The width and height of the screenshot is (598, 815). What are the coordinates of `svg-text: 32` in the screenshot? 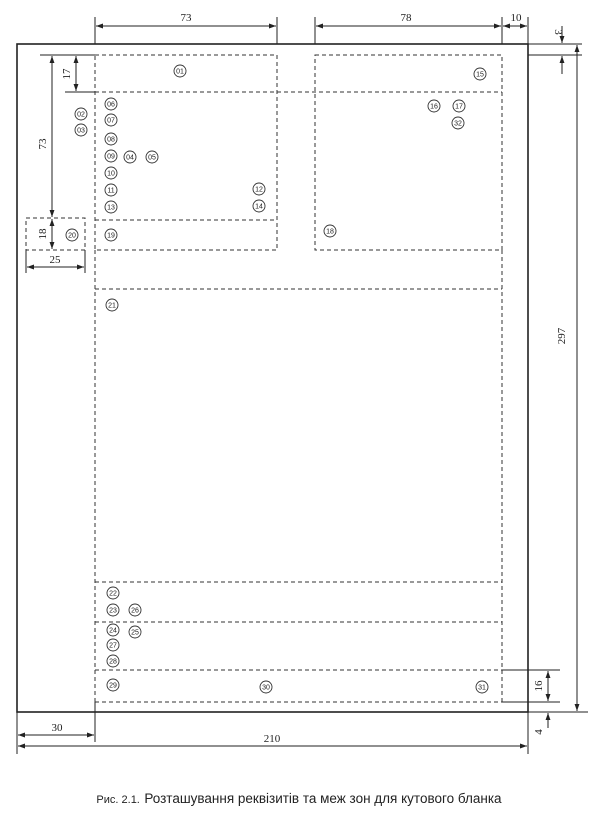 It's located at (458, 124).